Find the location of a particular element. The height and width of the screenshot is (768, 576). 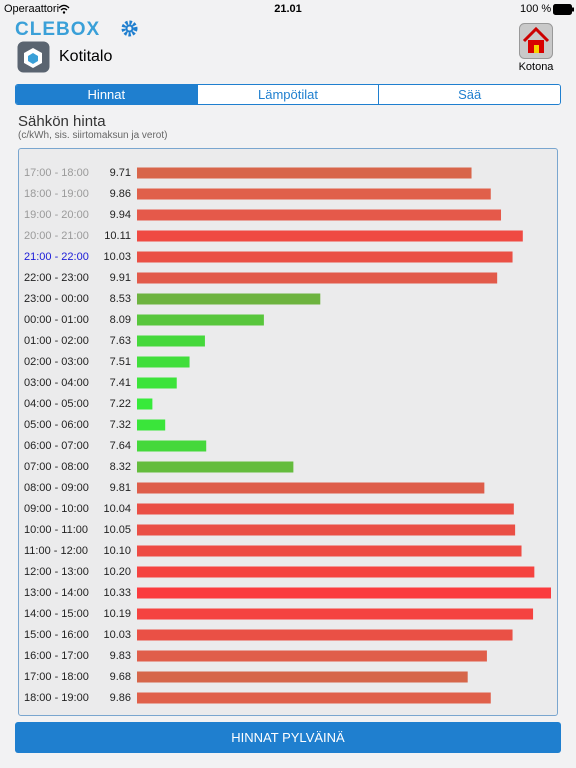

time-label: 10:00 - 11:00 is located at coordinates (56, 530).